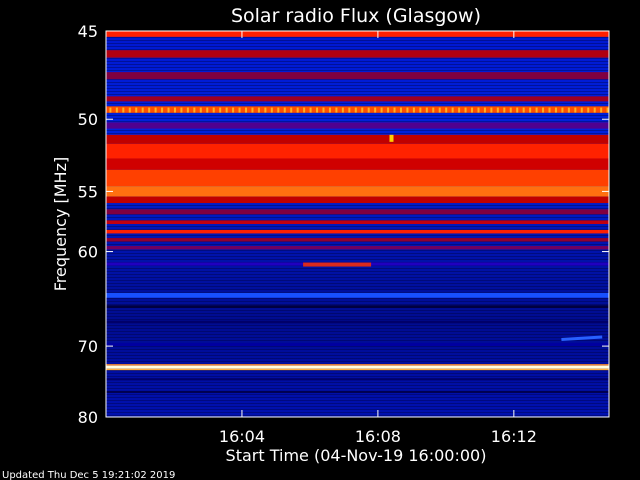 The width and height of the screenshot is (640, 480). What do you see at coordinates (88, 346) in the screenshot?
I see `y-tick-label: 70` at bounding box center [88, 346].